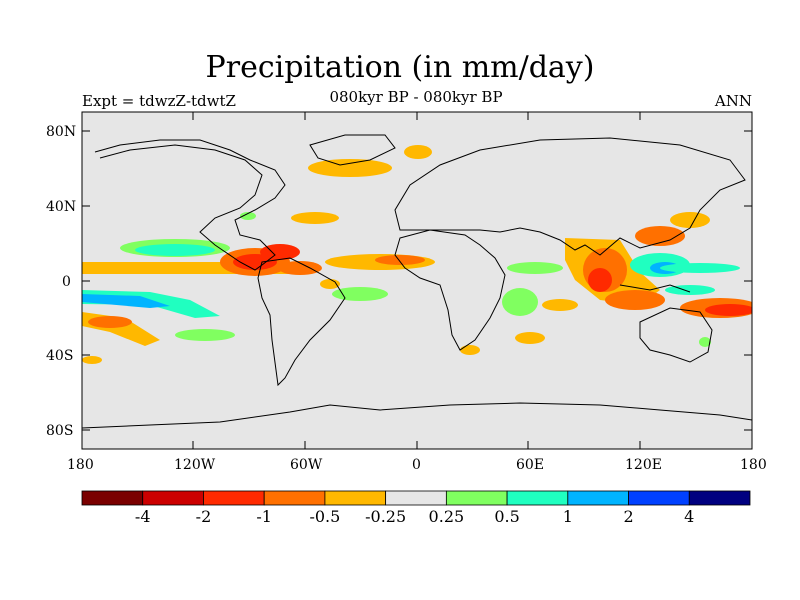  Describe the element at coordinates (446, 516) in the screenshot. I see `colorbar-label: 0.25` at that location.